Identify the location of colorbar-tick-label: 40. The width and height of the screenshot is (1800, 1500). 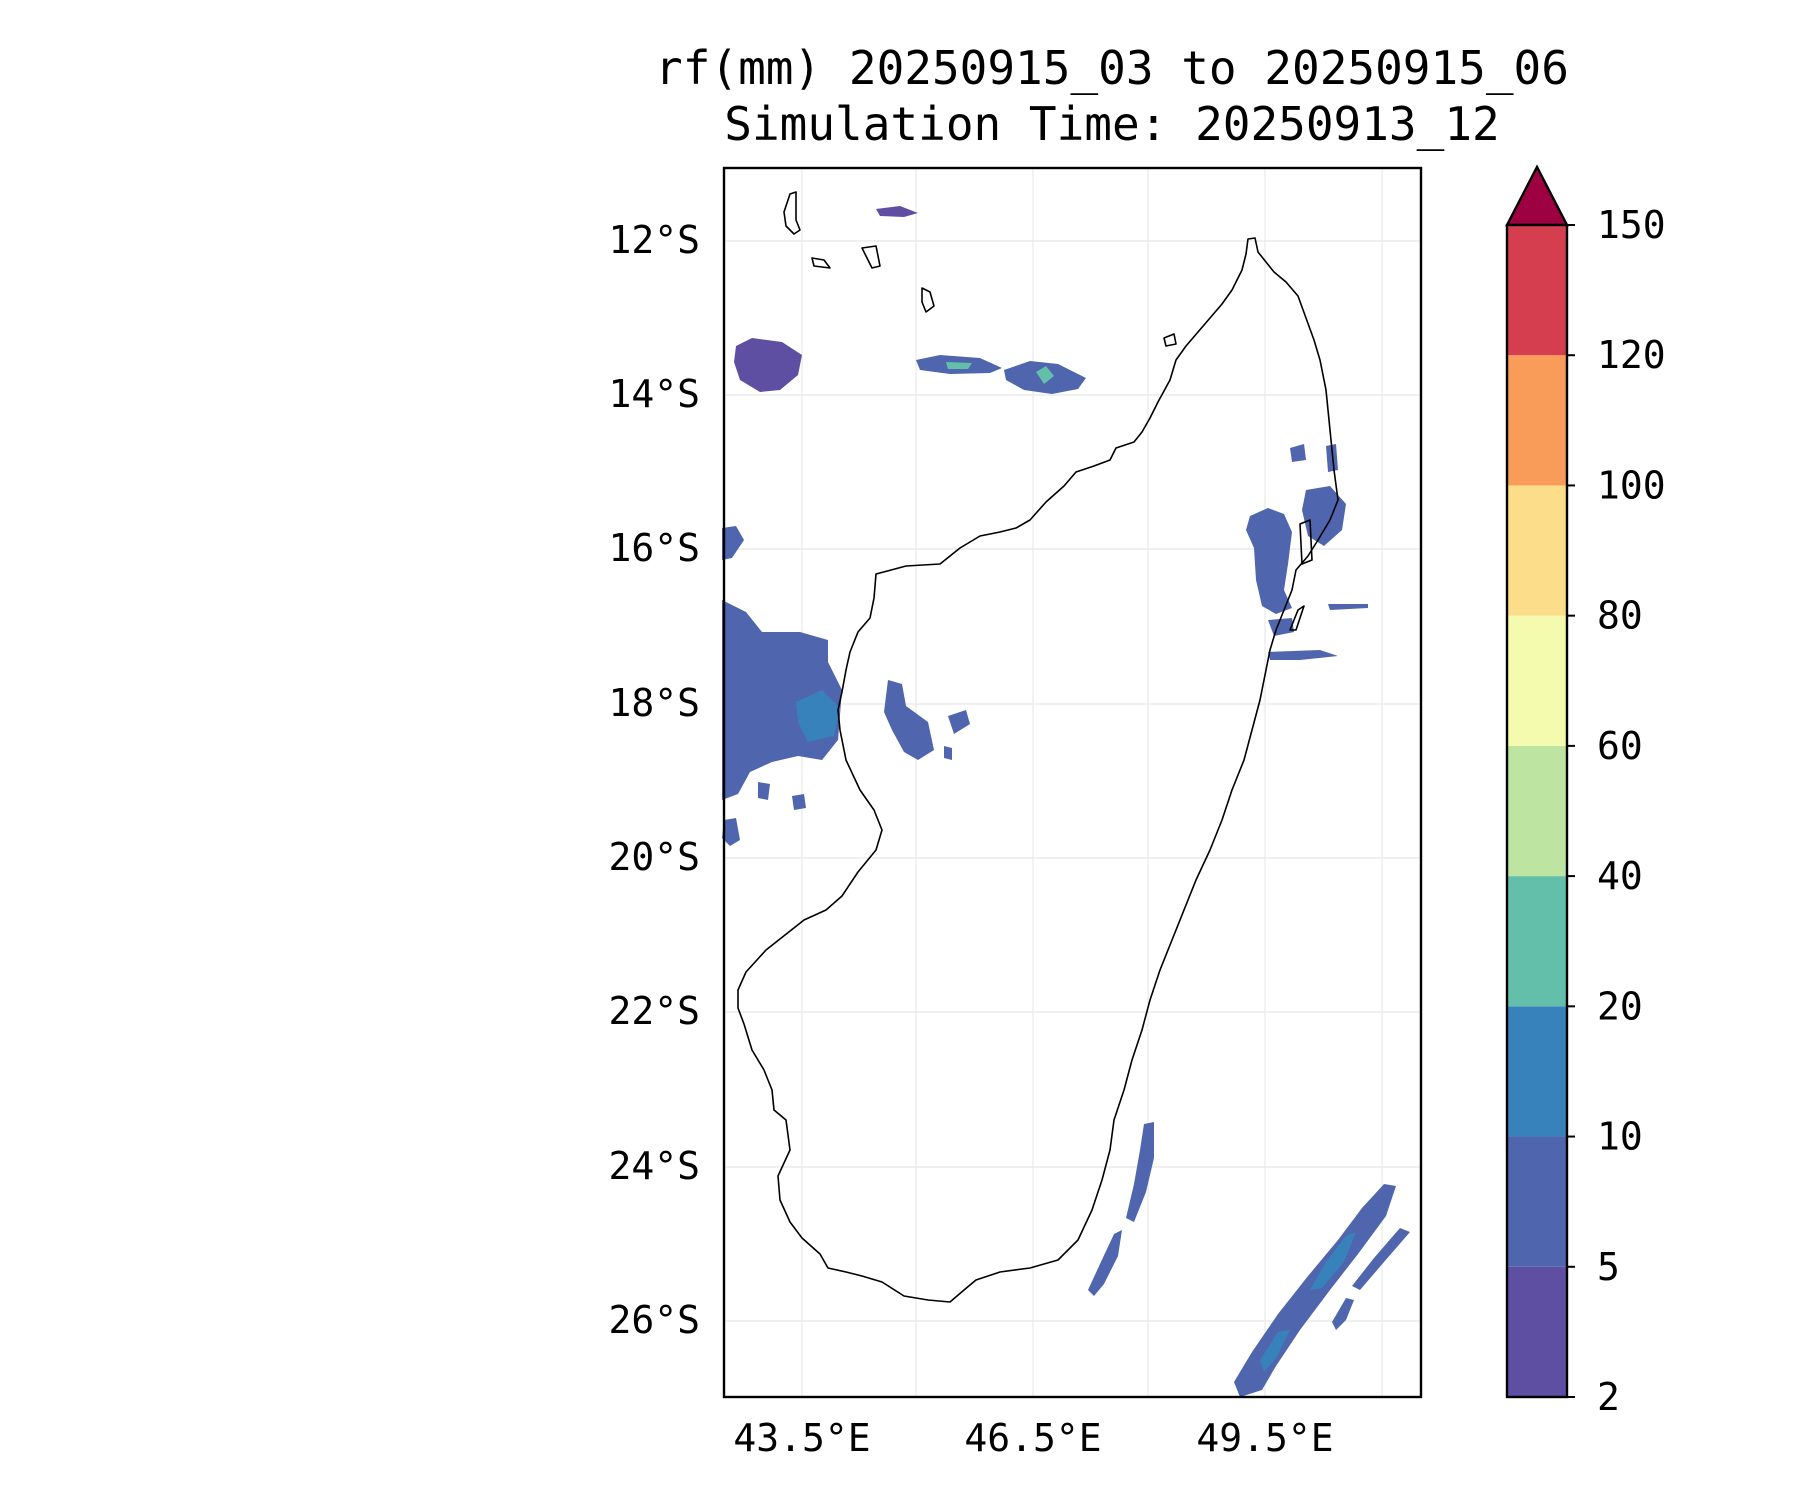
(1620, 876).